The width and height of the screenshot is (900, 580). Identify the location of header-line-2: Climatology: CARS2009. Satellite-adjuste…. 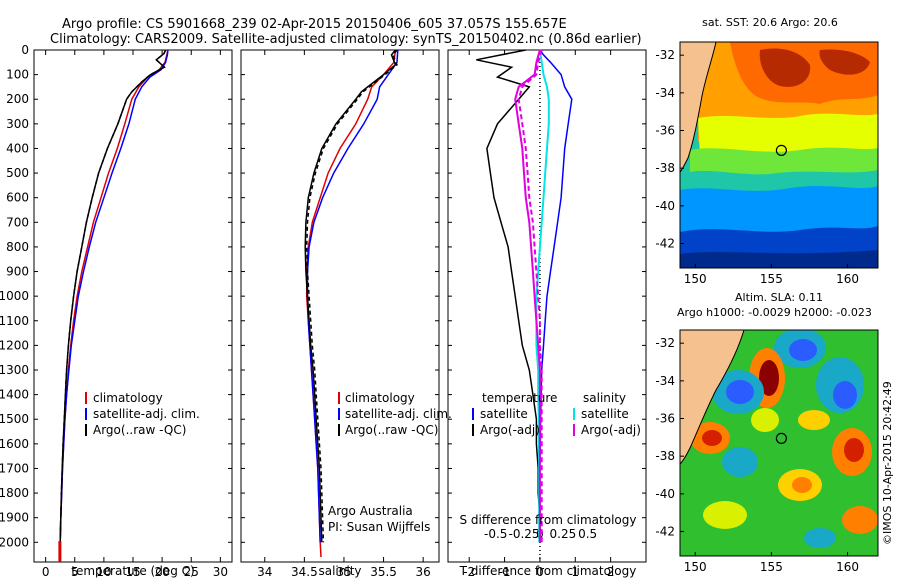
(346, 39).